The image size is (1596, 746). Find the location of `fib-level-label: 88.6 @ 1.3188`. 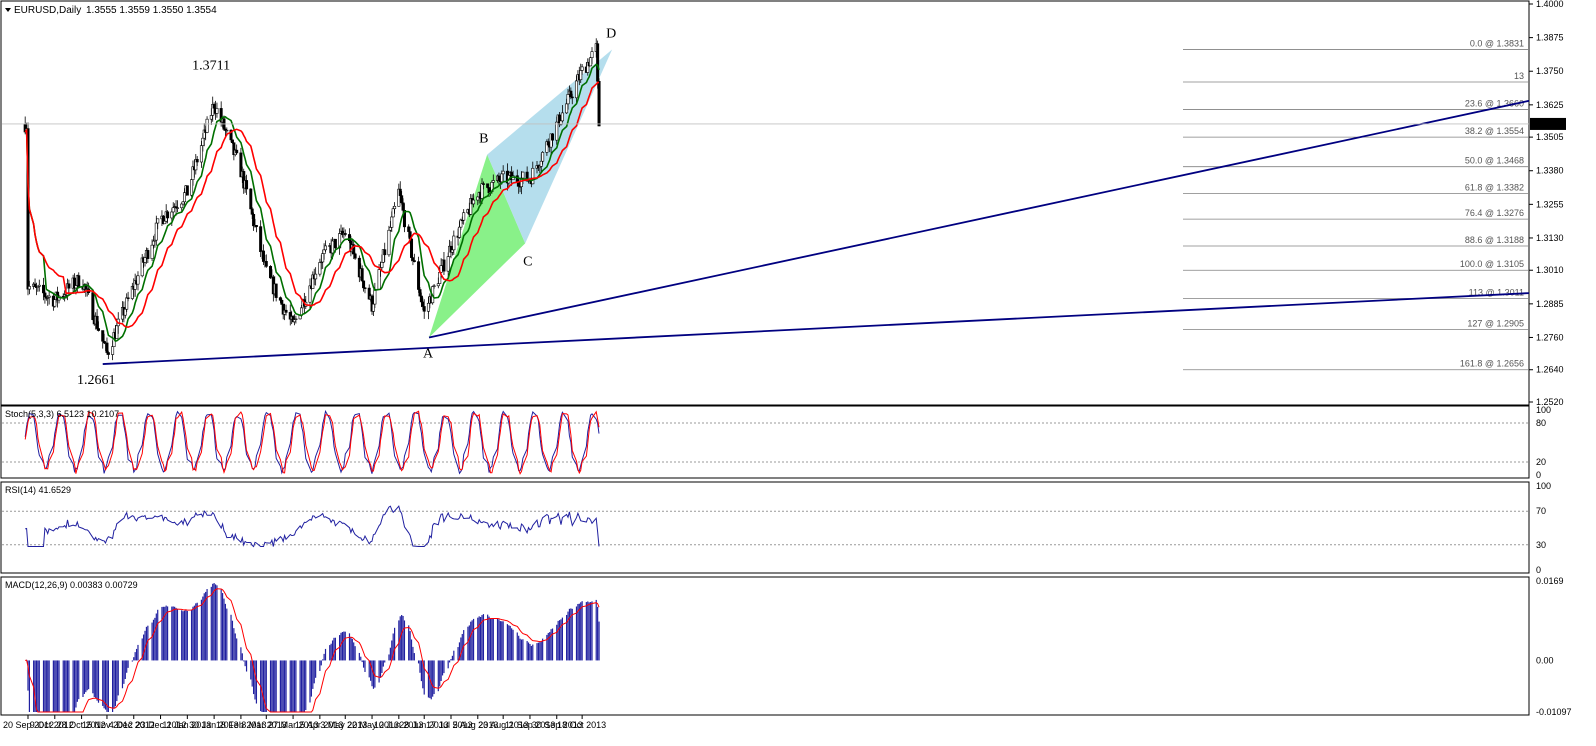

fib-level-label: 88.6 @ 1.3188 is located at coordinates (1494, 240).